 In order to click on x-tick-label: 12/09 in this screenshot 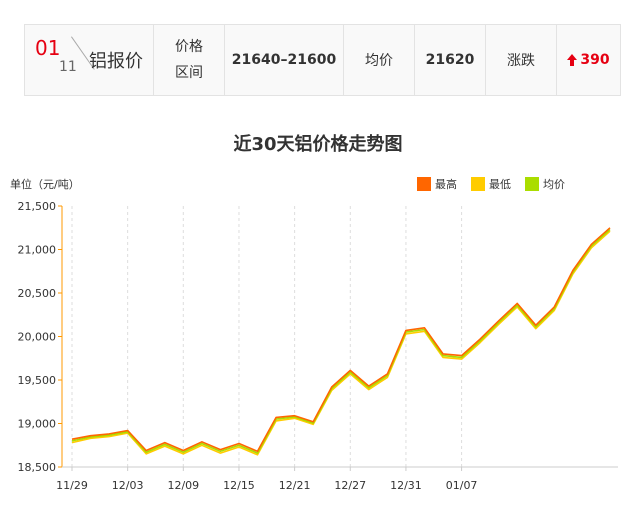, I will do `click(183, 485)`.